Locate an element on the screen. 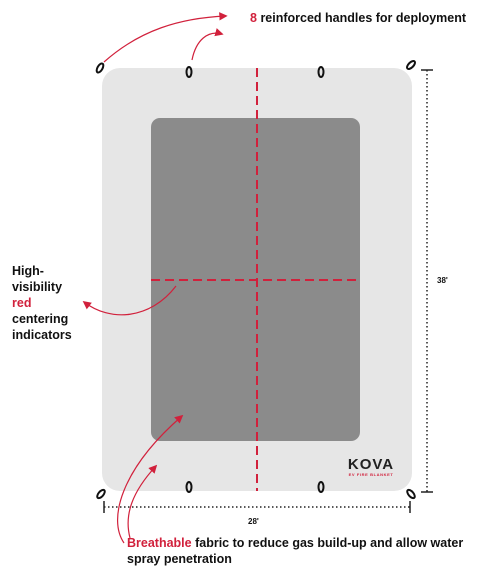 Image resolution: width=496 pixels, height=569 pixels. logo-tagline: EV FIRE BLANKET is located at coordinates (371, 474).